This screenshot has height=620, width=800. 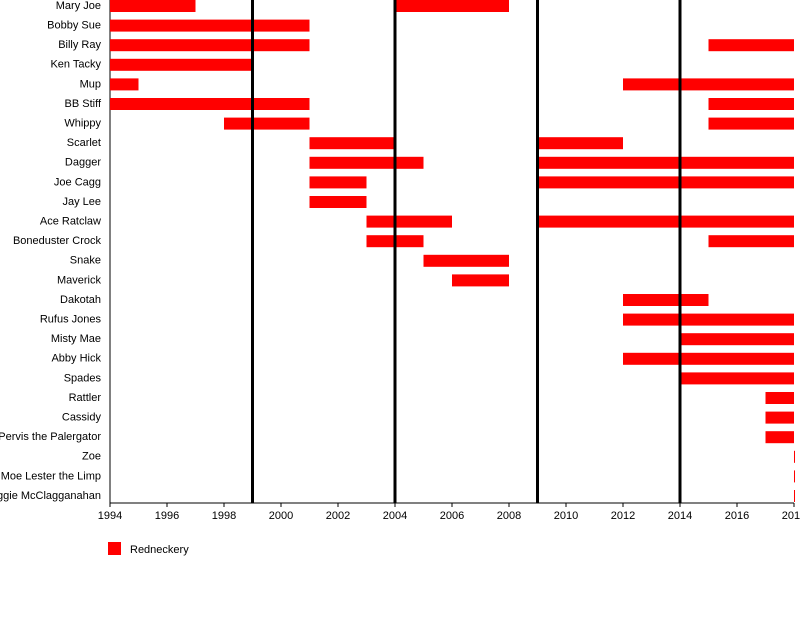 What do you see at coordinates (76, 359) in the screenshot?
I see `y-tick-label: Abby Hick` at bounding box center [76, 359].